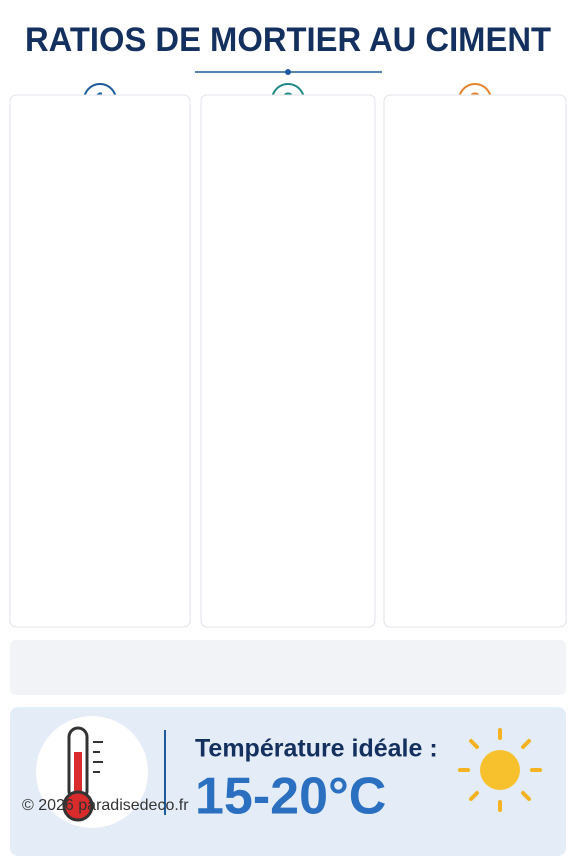 The height and width of the screenshot is (866, 577). What do you see at coordinates (288, 72) in the screenshot?
I see `title-dot` at bounding box center [288, 72].